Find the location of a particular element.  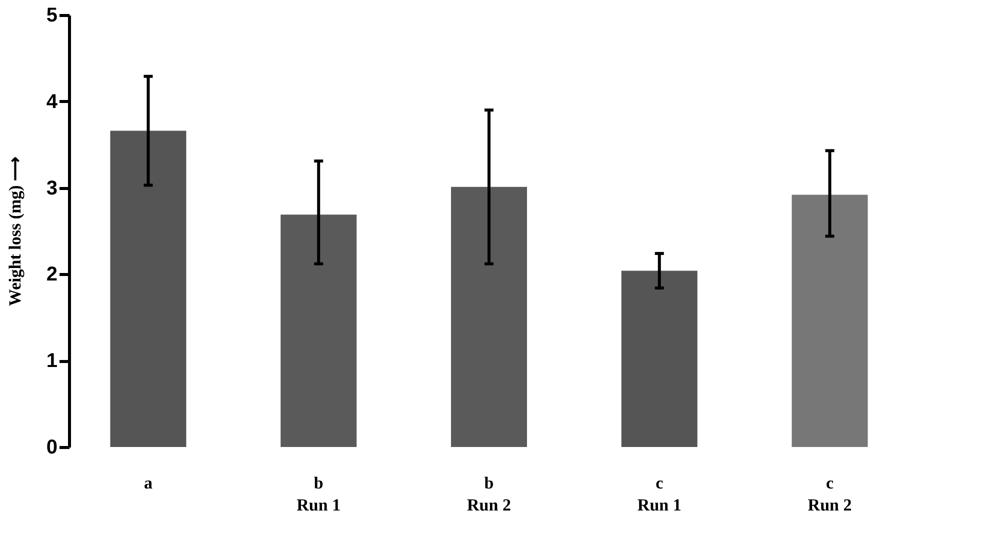

x-tick-label: b Run 2 is located at coordinates (489, 494).